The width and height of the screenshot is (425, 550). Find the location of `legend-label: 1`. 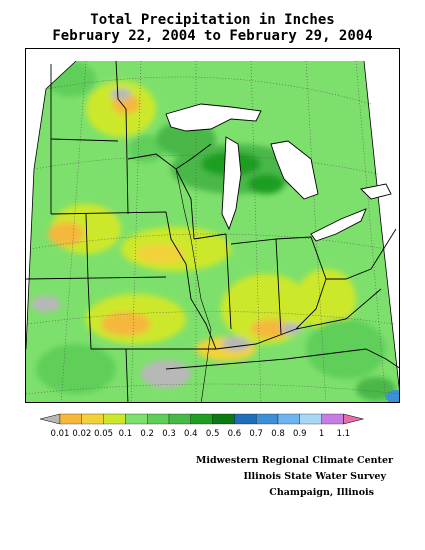

legend-label: 1 is located at coordinates (321, 434).